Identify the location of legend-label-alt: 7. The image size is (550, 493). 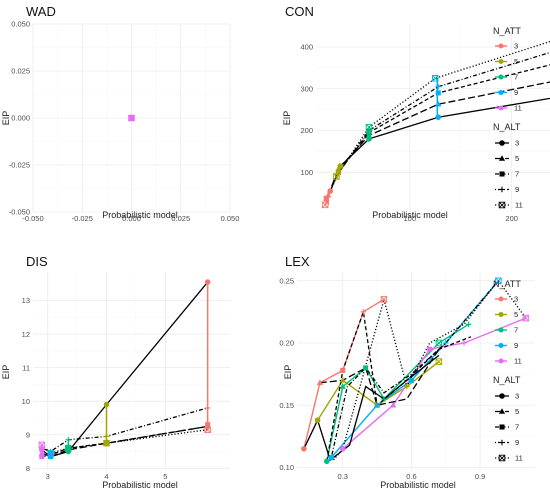
(517, 427).